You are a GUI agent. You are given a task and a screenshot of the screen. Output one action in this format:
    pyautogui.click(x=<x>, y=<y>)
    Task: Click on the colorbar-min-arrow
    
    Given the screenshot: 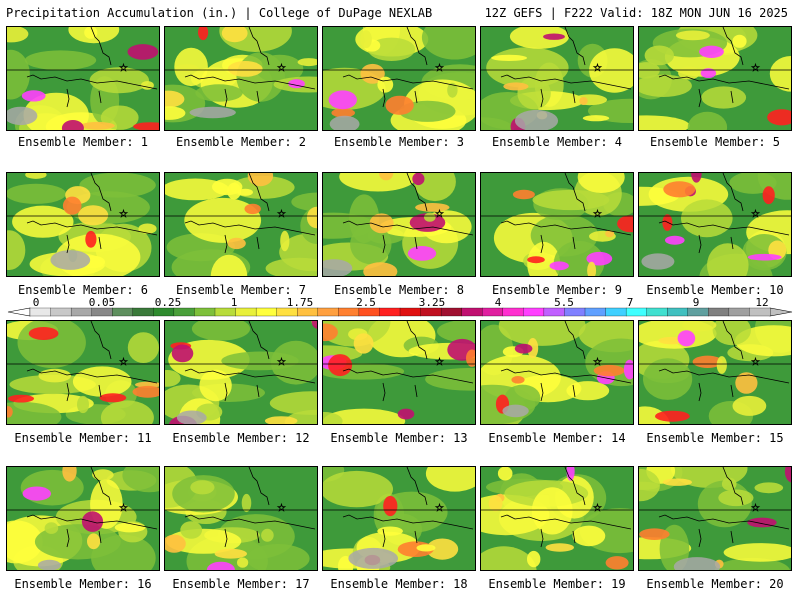 What is the action you would take?
    pyautogui.click(x=19, y=312)
    